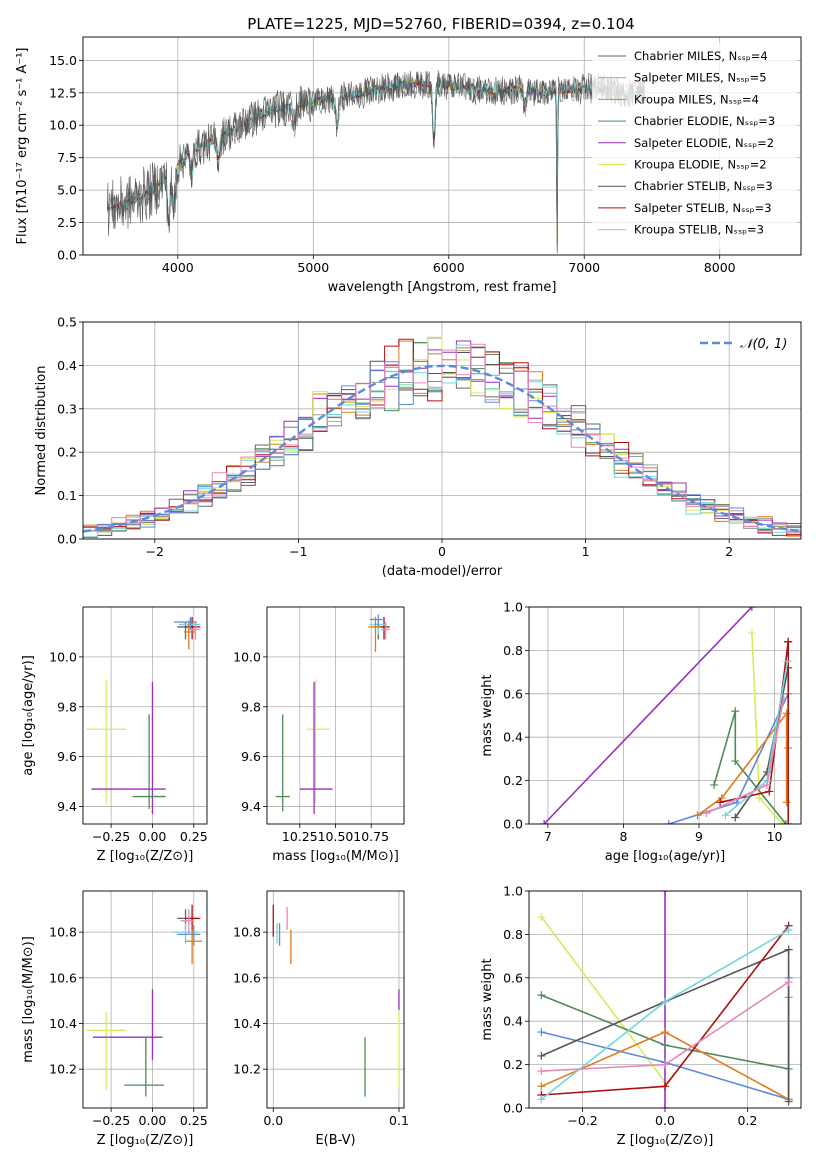  Describe the element at coordinates (513, 891) in the screenshot. I see `y-tick-label: 1.0` at that location.